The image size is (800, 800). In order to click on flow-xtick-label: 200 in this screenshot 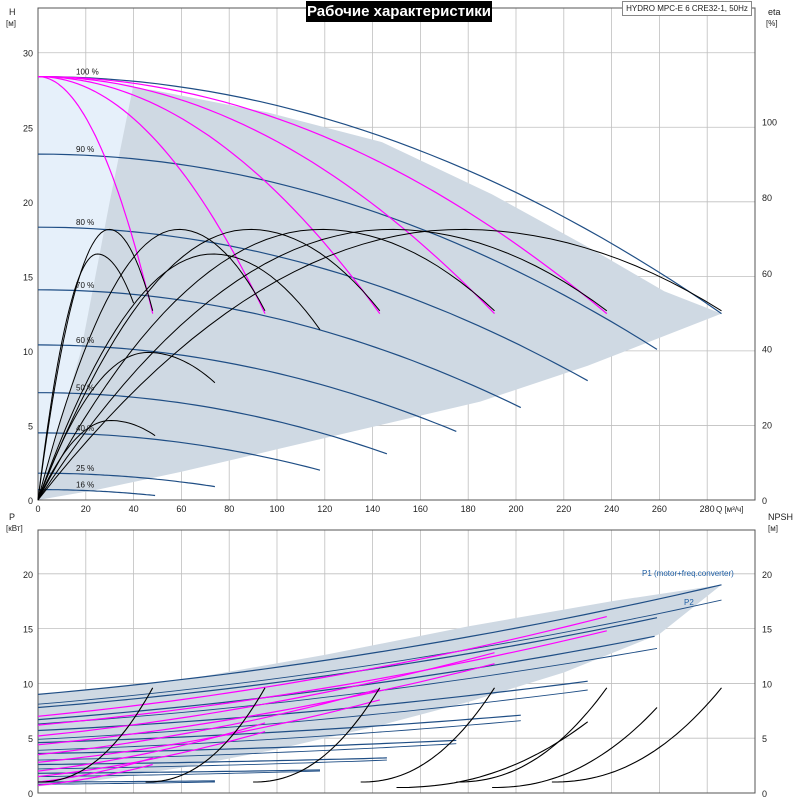, I will do `click(515, 509)`.